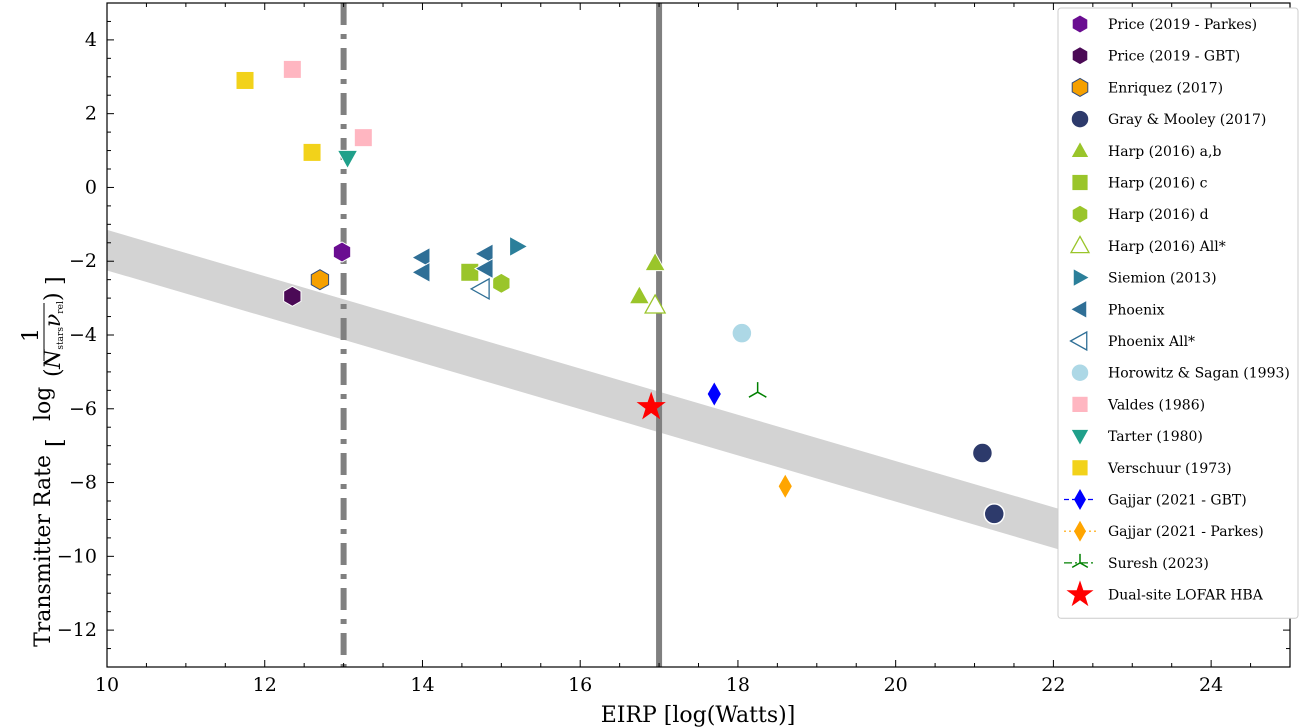 Image resolution: width=1308 pixels, height=728 pixels. Describe the element at coordinates (1158, 184) in the screenshot. I see `legend-label-5: Harp (2016) c` at that location.